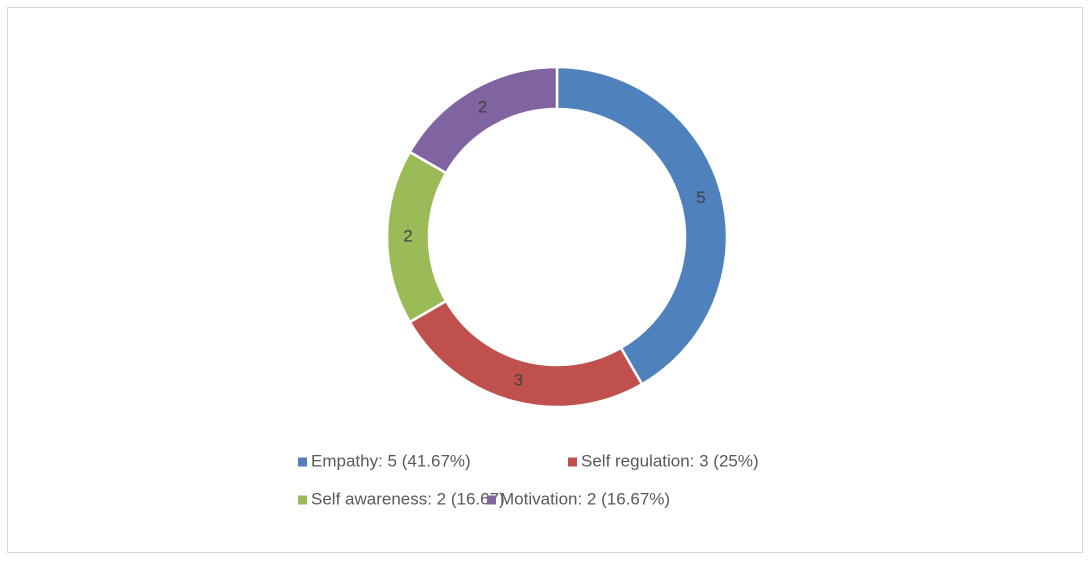 The width and height of the screenshot is (1090, 565). What do you see at coordinates (700, 197) in the screenshot?
I see `data-label: 5` at bounding box center [700, 197].